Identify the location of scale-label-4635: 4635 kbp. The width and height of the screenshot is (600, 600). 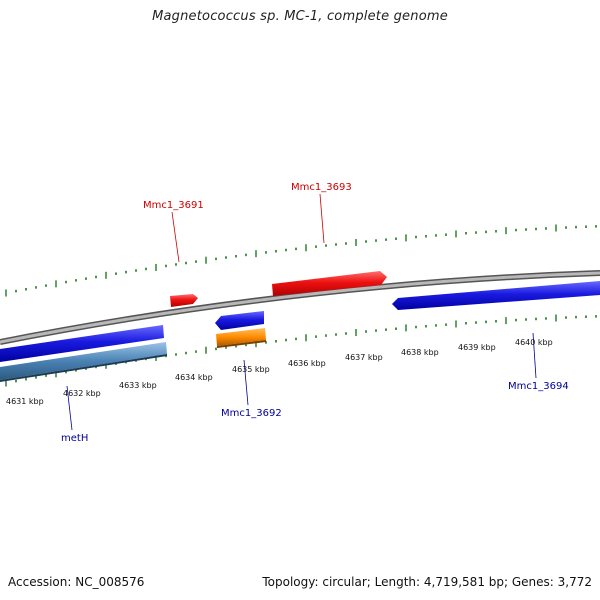
(251, 369).